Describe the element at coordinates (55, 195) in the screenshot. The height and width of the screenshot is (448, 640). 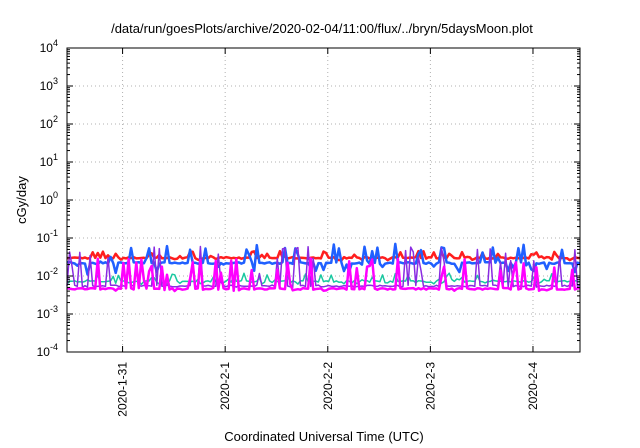
I see `y-tick-exponent: 0` at that location.